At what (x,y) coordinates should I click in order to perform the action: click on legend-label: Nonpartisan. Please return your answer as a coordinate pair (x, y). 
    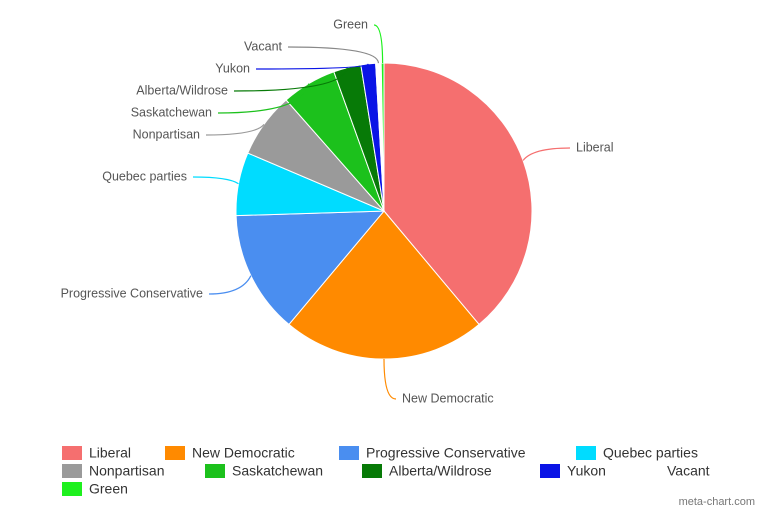
    Looking at the image, I should click on (127, 471).